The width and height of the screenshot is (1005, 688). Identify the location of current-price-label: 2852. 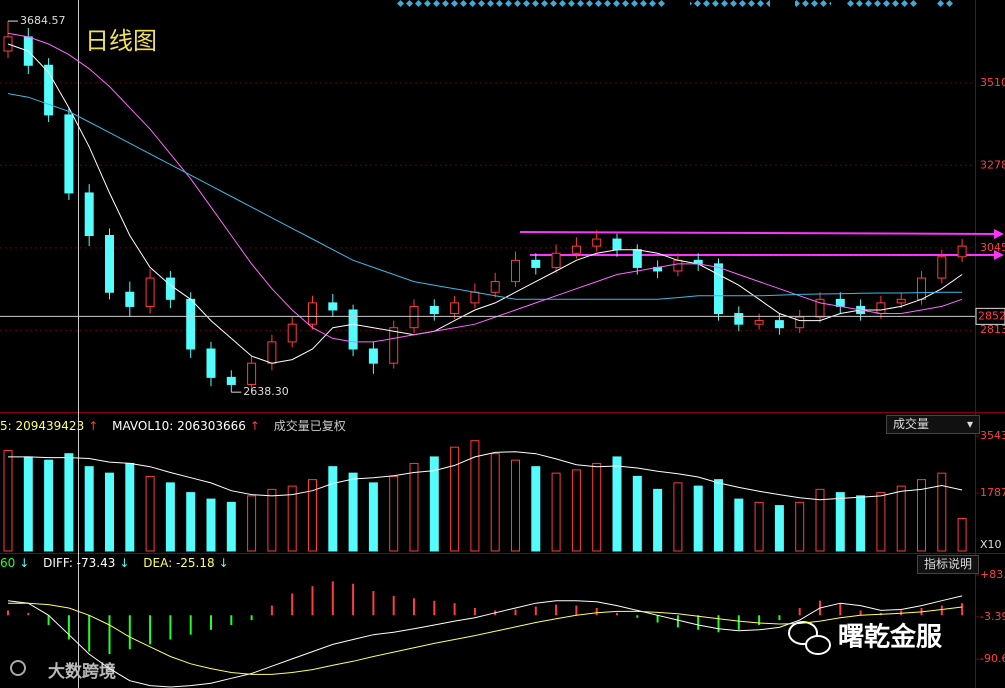
(991, 315).